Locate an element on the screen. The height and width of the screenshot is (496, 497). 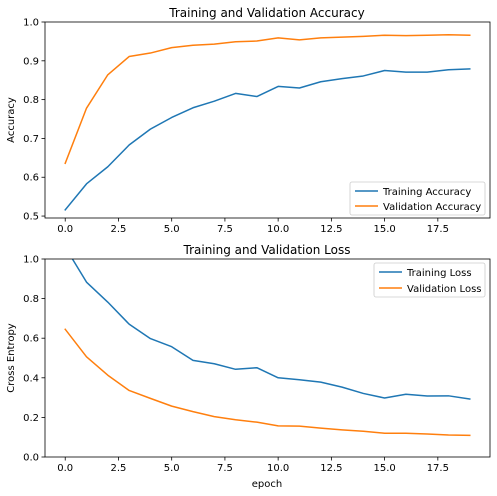
y-tick-label: 0.4 is located at coordinates (31, 378).